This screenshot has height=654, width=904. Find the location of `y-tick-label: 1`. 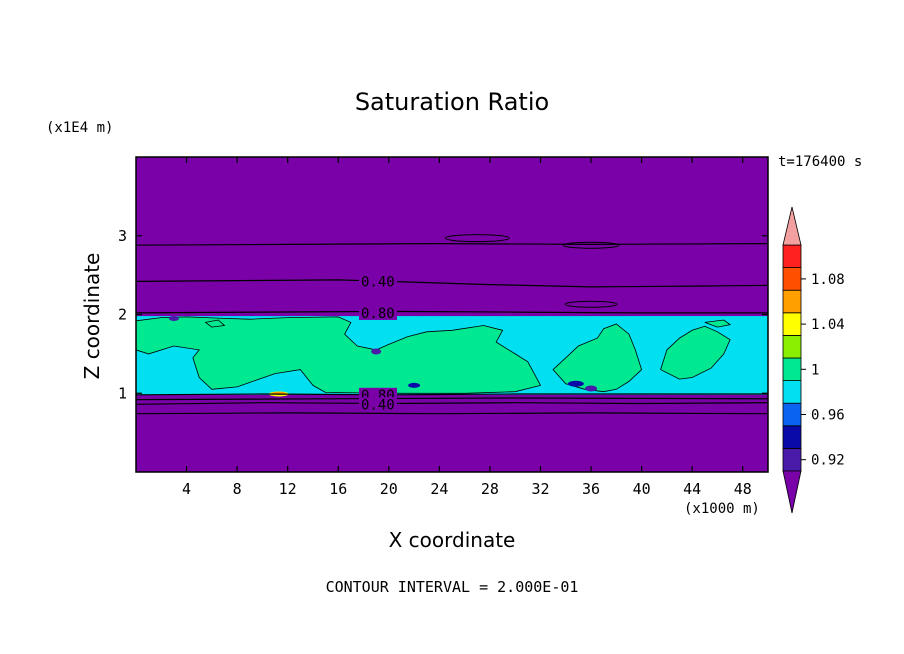

y-tick-label: 1 is located at coordinates (122, 393).